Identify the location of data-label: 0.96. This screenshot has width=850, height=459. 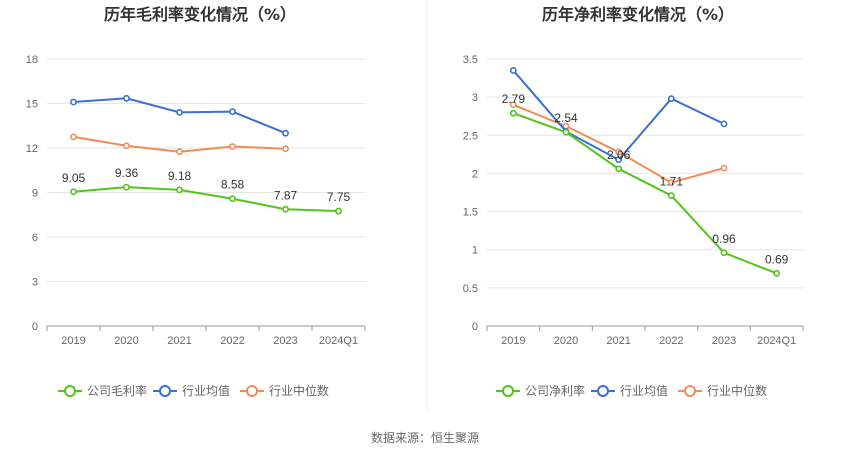
(724, 239).